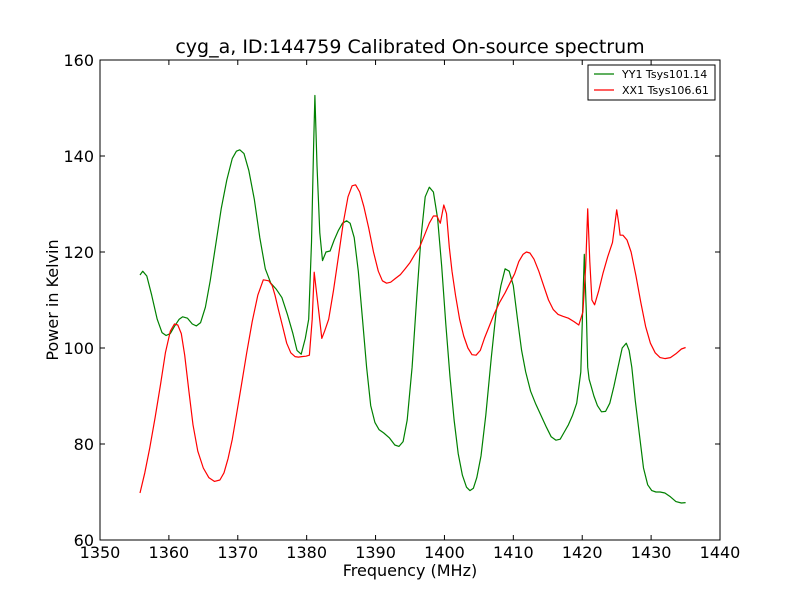 The image size is (800, 600). I want to click on y-tick-label: 60, so click(84, 540).